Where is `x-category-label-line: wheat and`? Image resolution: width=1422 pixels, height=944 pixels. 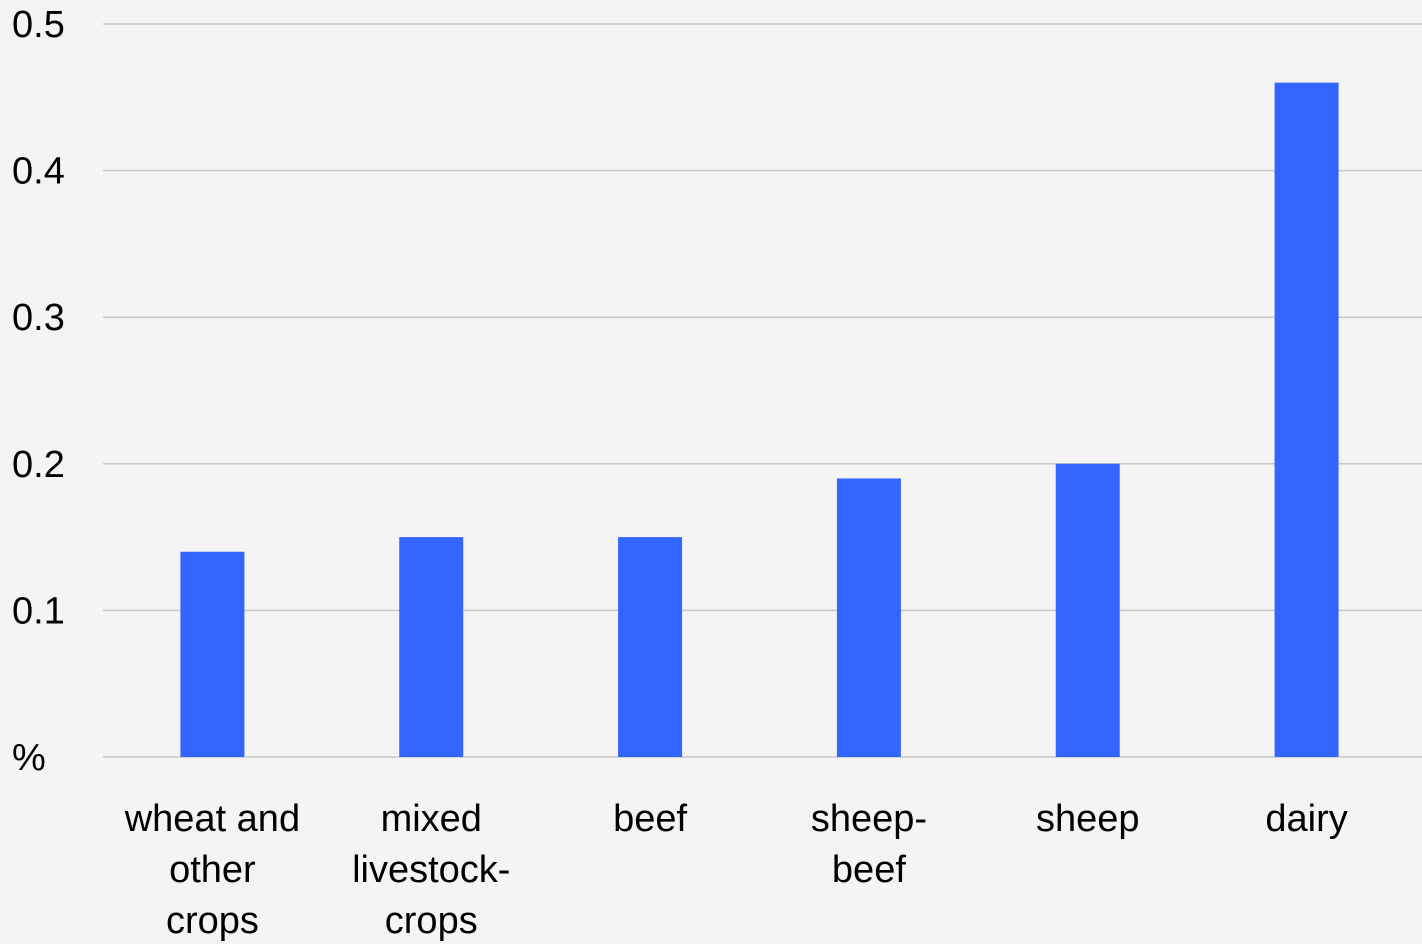 x-category-label-line: wheat and is located at coordinates (212, 819).